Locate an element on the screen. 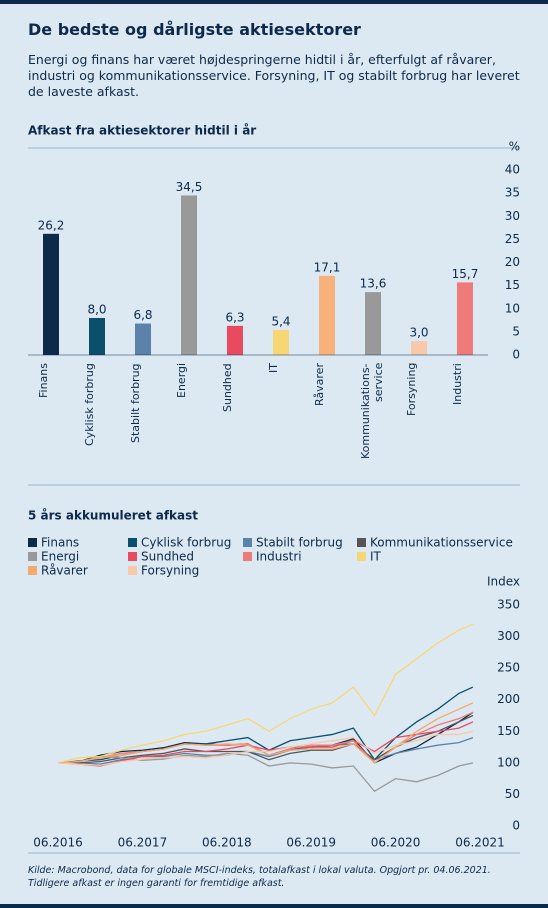 The image size is (548, 908). value-label: 34,5 is located at coordinates (189, 187).